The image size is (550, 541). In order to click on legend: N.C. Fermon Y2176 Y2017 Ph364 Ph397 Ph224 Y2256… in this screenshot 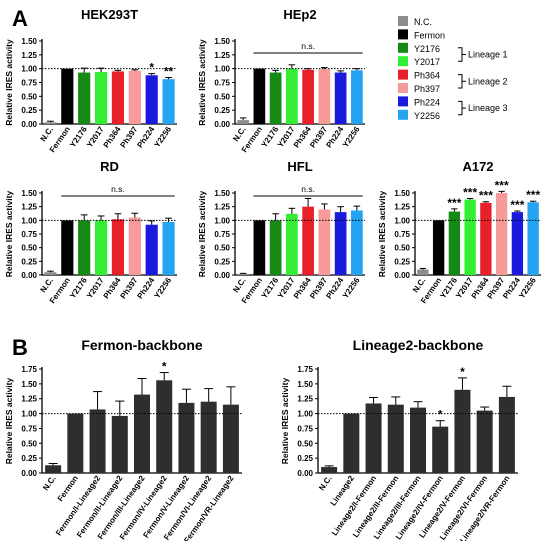, I will do `click(453, 68)`.